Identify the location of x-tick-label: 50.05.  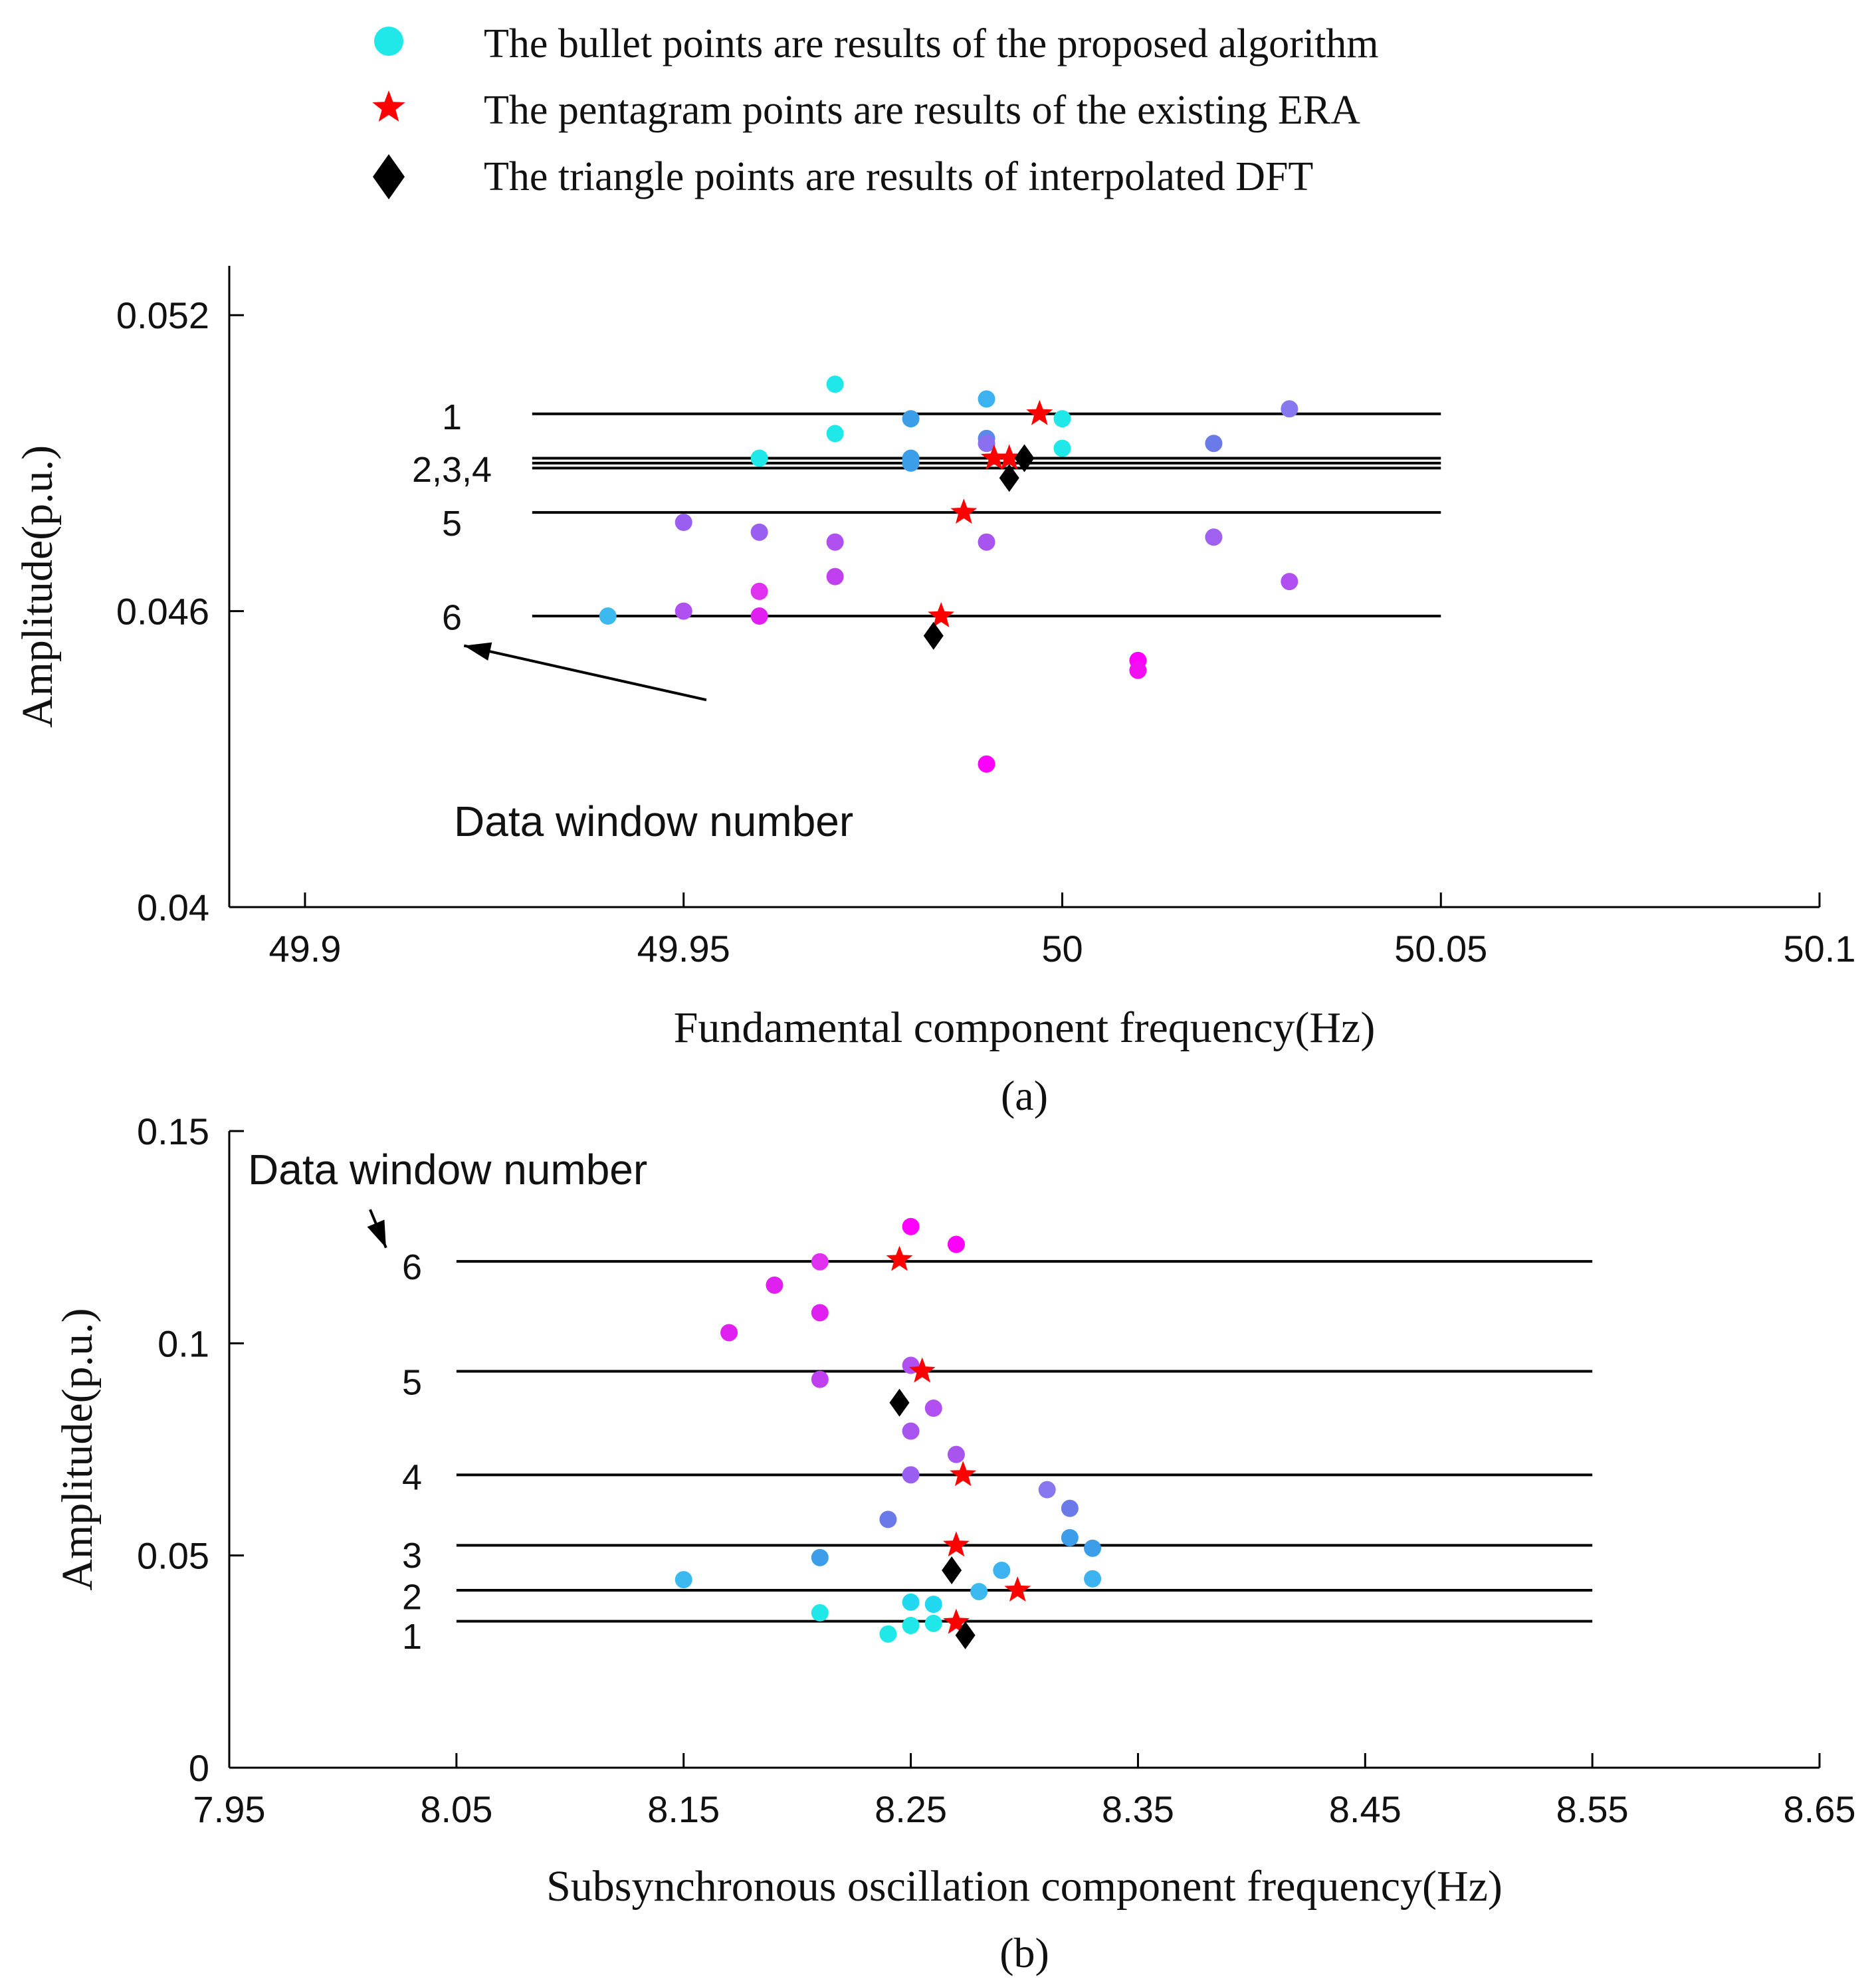
(1440, 949).